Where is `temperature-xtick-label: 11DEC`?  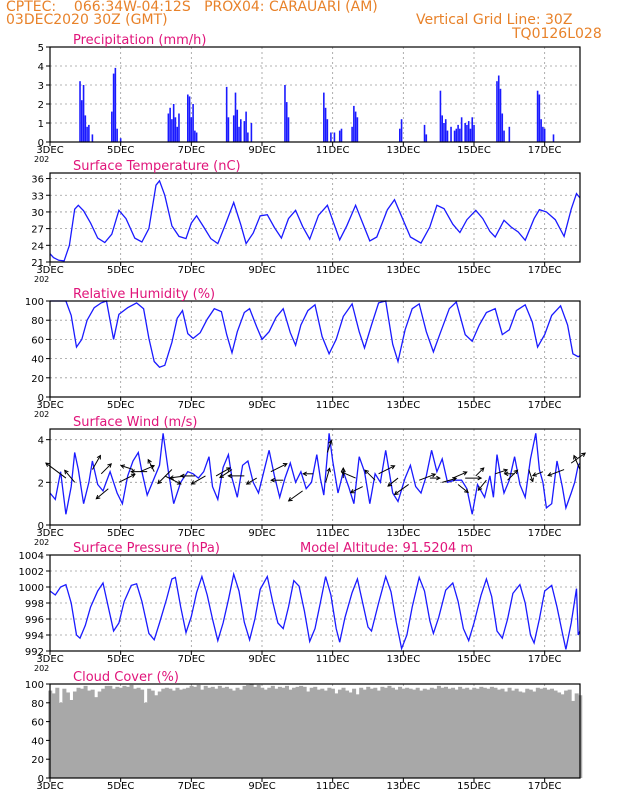 temperature-xtick-label: 11DEC is located at coordinates (333, 270).